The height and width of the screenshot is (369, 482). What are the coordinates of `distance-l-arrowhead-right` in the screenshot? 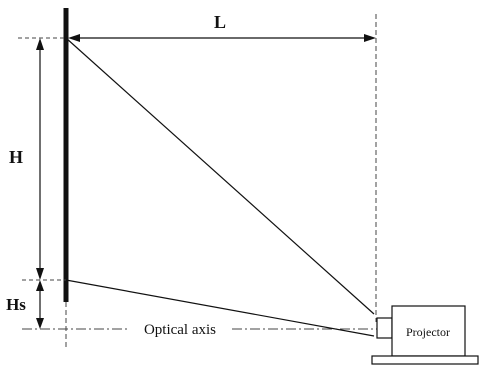 It's located at (370, 38).